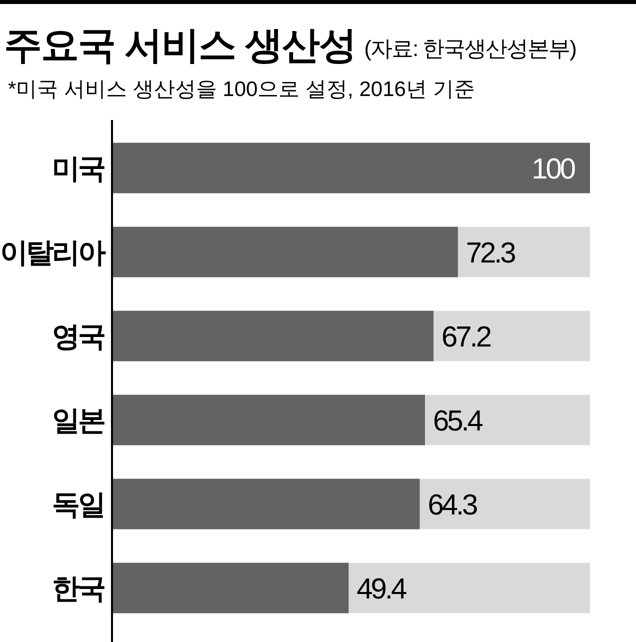 This screenshot has width=636, height=642. Describe the element at coordinates (78, 504) in the screenshot. I see `y-tick-label: 독일` at that location.